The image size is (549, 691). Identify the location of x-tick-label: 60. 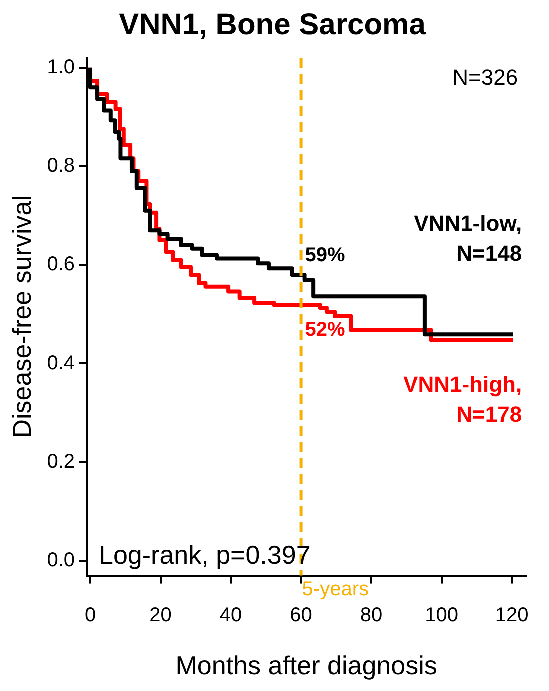
(301, 615).